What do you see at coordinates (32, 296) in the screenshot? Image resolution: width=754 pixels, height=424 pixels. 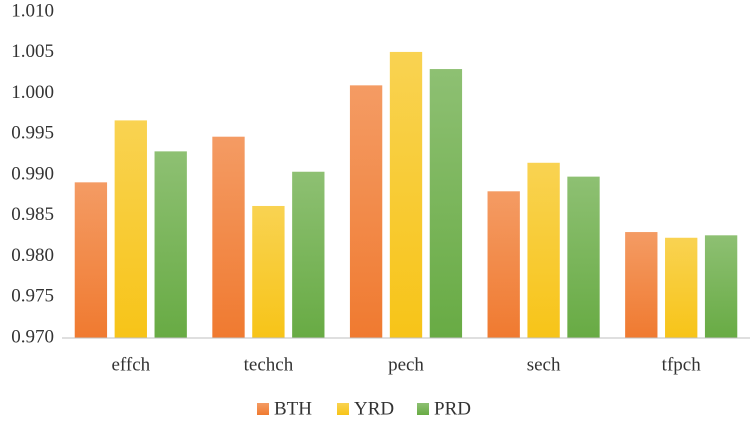 I see `y-tick-label: 0.975` at bounding box center [32, 296].